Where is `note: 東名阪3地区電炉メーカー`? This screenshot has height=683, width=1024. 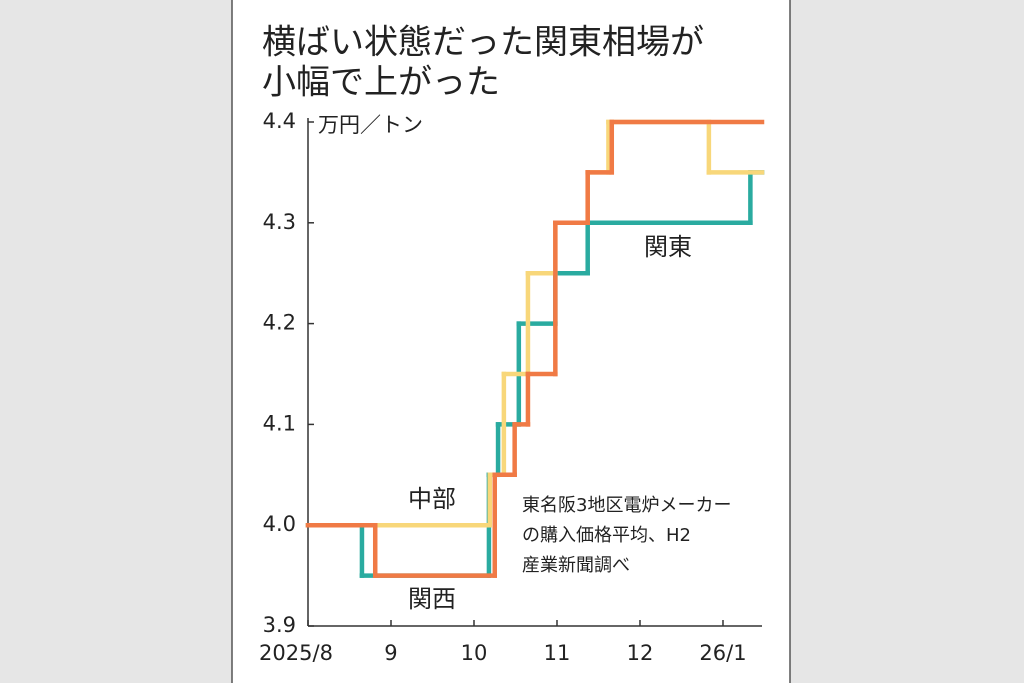
note: 東名阪3地区電炉メーカー is located at coordinates (626, 505).